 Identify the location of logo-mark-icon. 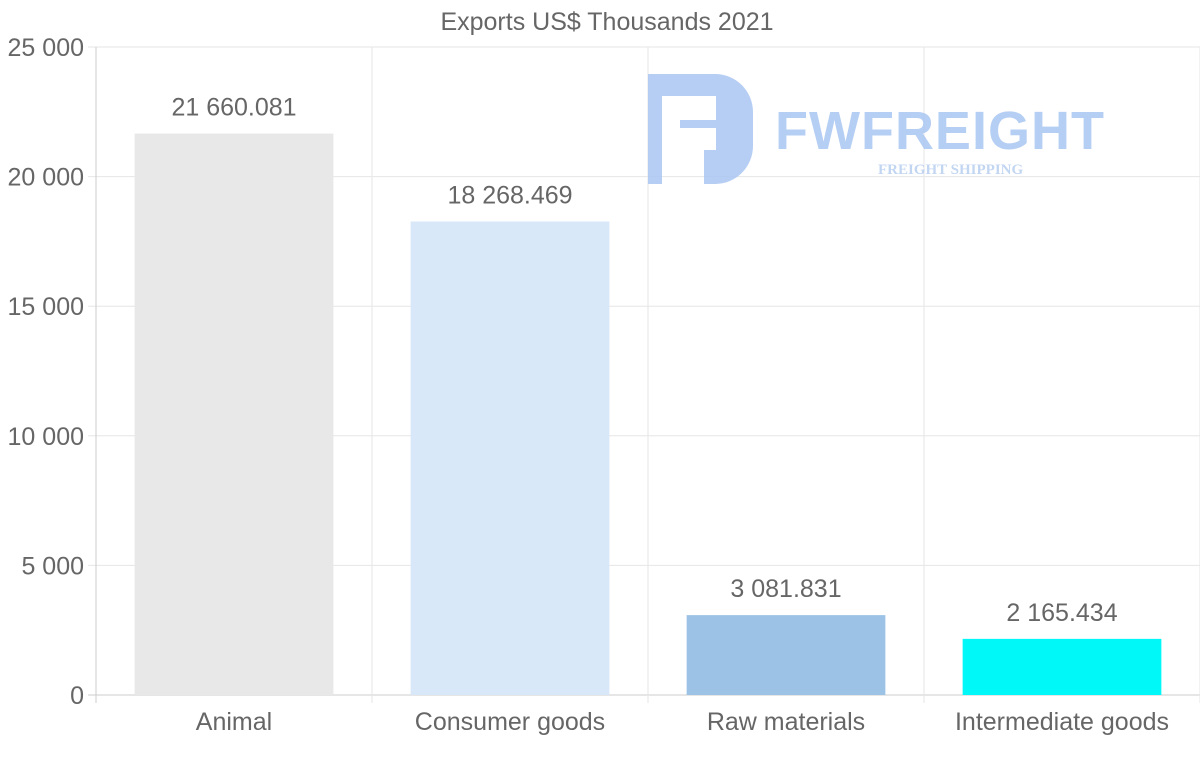
(700, 129).